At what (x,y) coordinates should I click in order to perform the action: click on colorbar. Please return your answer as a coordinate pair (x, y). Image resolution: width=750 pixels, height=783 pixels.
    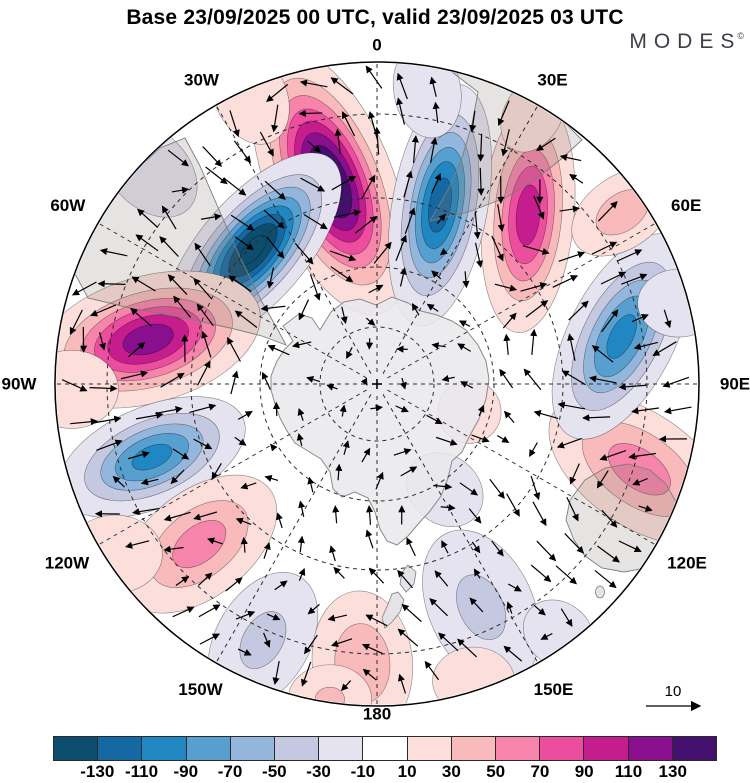
    Looking at the image, I should click on (385, 748).